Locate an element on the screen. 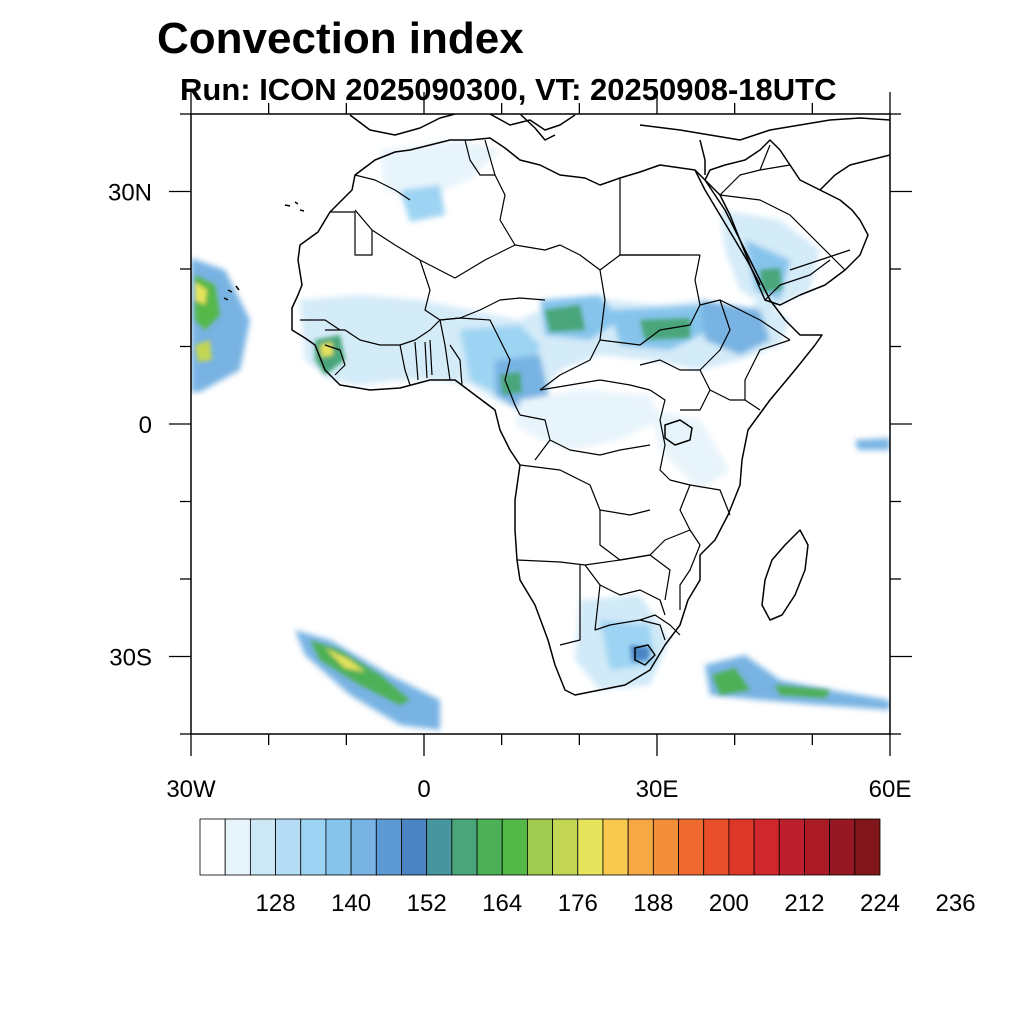 The width and height of the screenshot is (1024, 1024). lake-victoria is located at coordinates (678, 432).